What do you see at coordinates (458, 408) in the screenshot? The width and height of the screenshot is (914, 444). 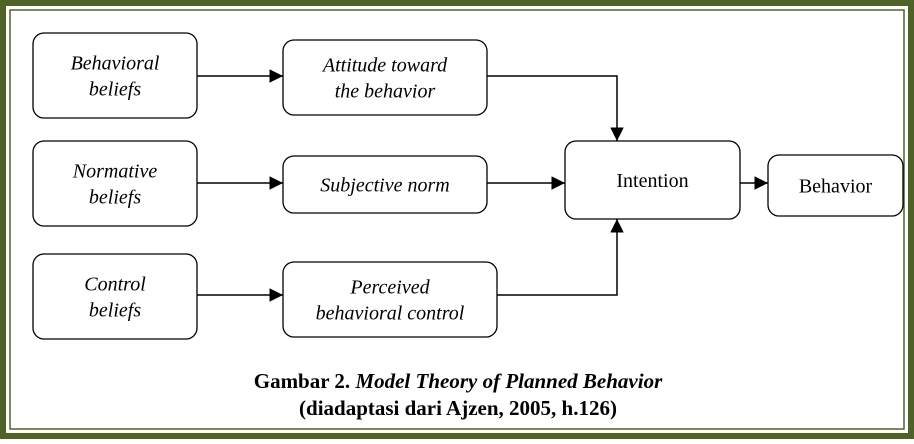 I see `caption-line-2: (diadaptasi dari Ajzen, 2005, h.126)` at bounding box center [458, 408].